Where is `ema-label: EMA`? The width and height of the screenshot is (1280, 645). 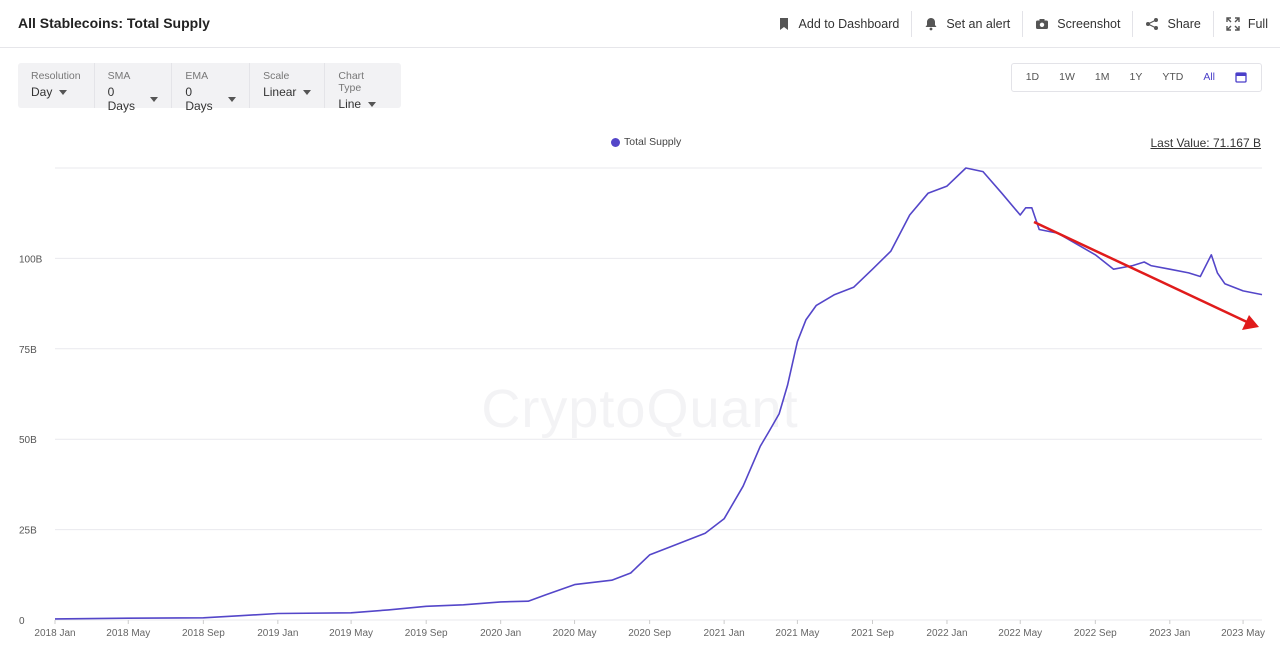 ema-label: EMA is located at coordinates (197, 76).